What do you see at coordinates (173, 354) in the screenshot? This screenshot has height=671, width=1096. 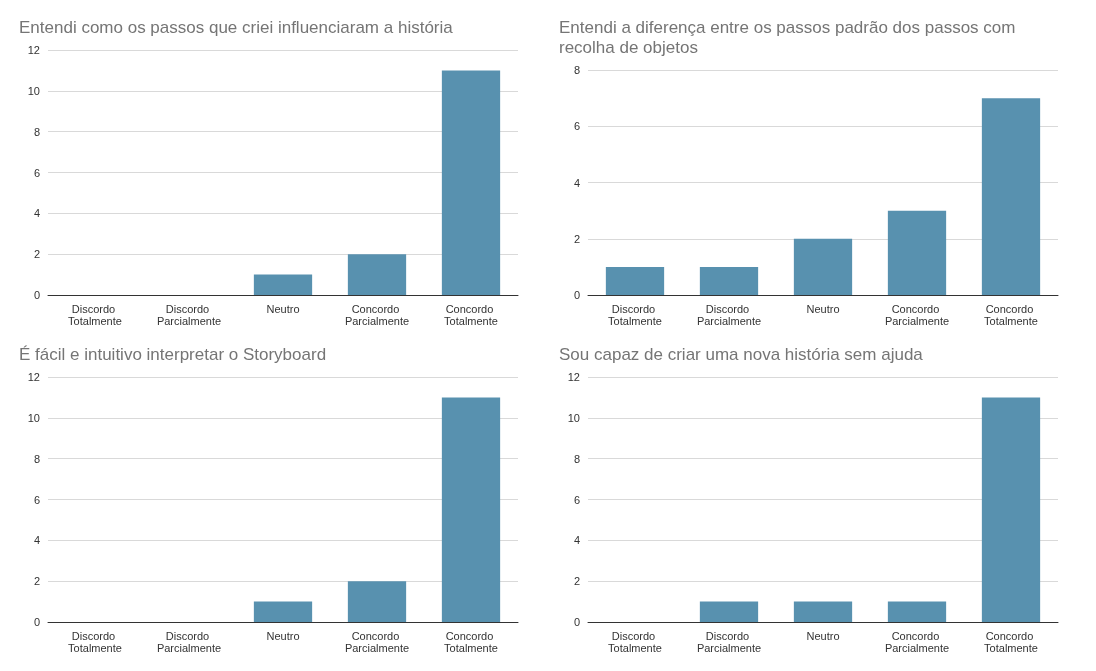 I see `chart-title: É fácil e intuitivo interpretar o Storyboard` at bounding box center [173, 354].